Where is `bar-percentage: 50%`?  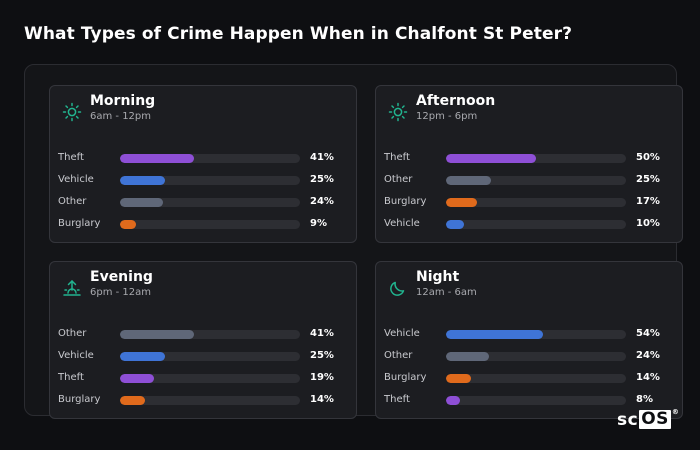 bar-percentage: 50% is located at coordinates (648, 157).